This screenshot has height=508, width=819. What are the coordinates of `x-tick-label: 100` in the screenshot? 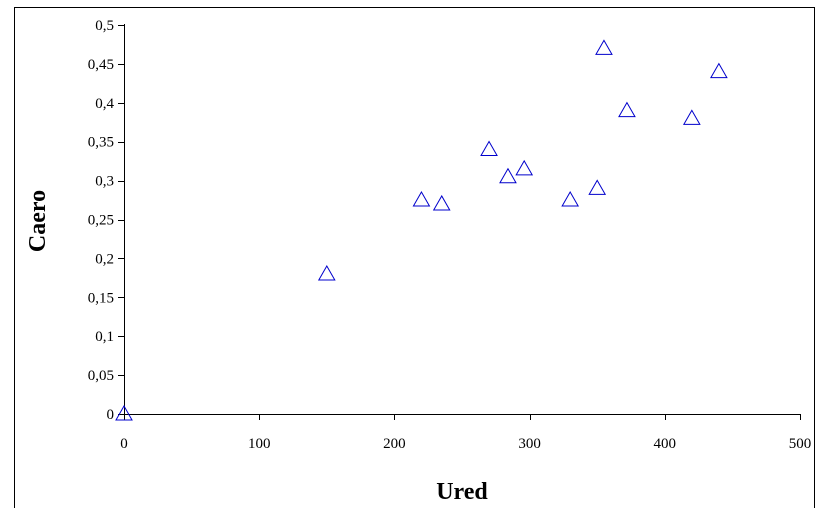 It's located at (259, 444).